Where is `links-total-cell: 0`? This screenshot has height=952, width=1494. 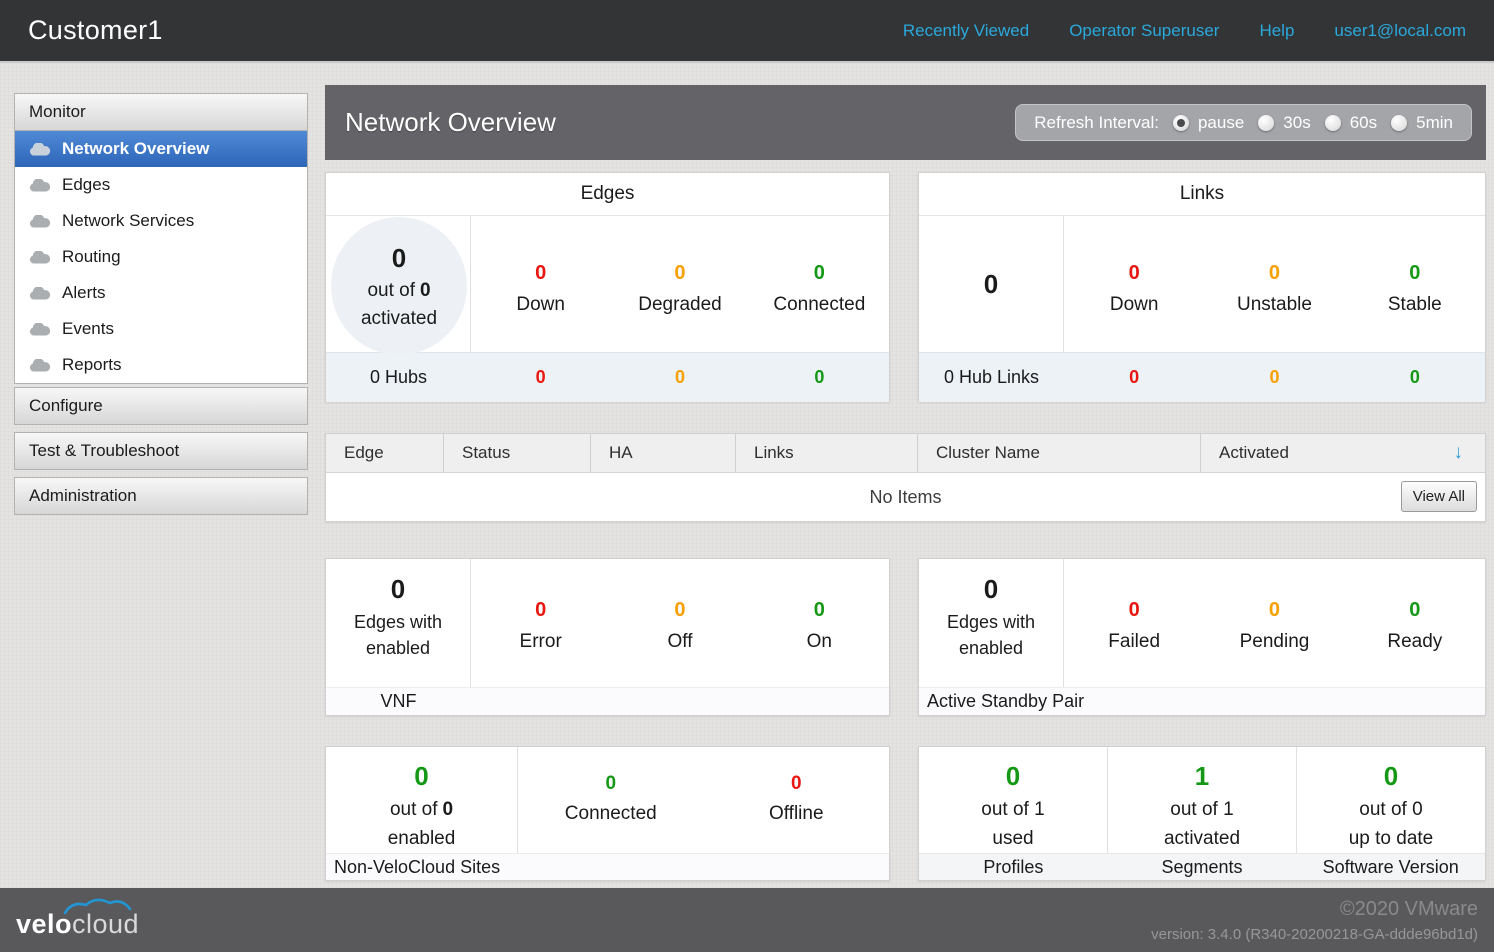 links-total-cell: 0 is located at coordinates (991, 284).